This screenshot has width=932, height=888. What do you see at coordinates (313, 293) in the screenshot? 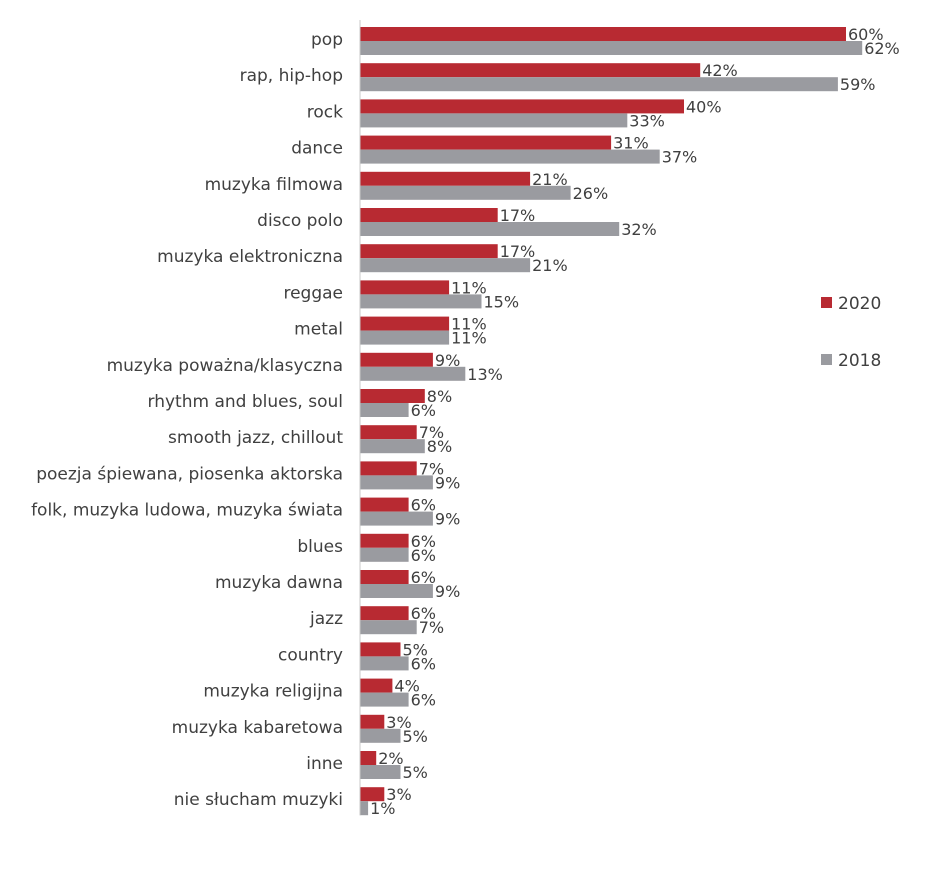
I see `category-label: reggae` at bounding box center [313, 293].